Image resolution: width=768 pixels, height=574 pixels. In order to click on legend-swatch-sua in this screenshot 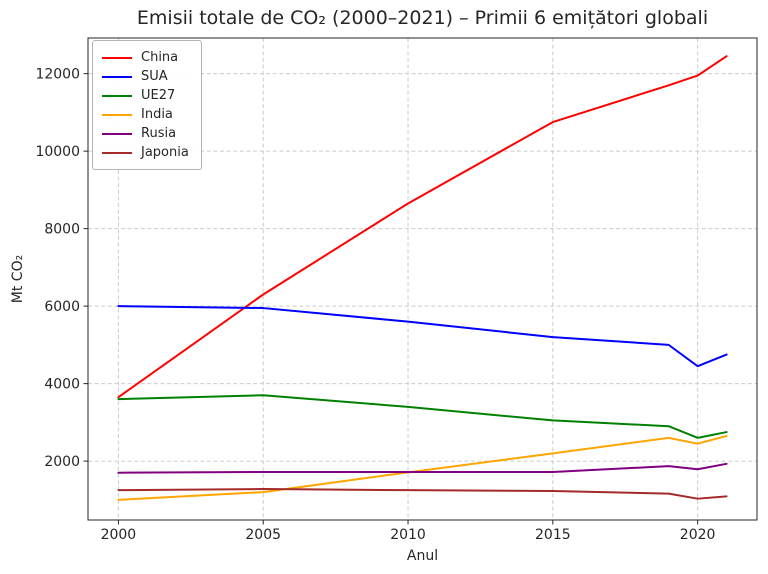, I will do `click(117, 76)`.